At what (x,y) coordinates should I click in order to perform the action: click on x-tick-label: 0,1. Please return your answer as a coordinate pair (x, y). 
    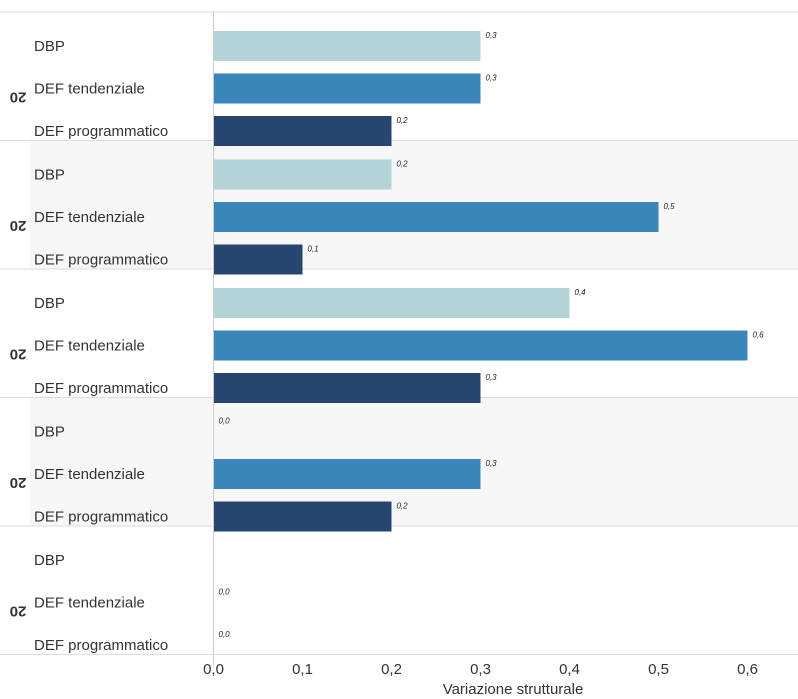
    Looking at the image, I should click on (302, 669).